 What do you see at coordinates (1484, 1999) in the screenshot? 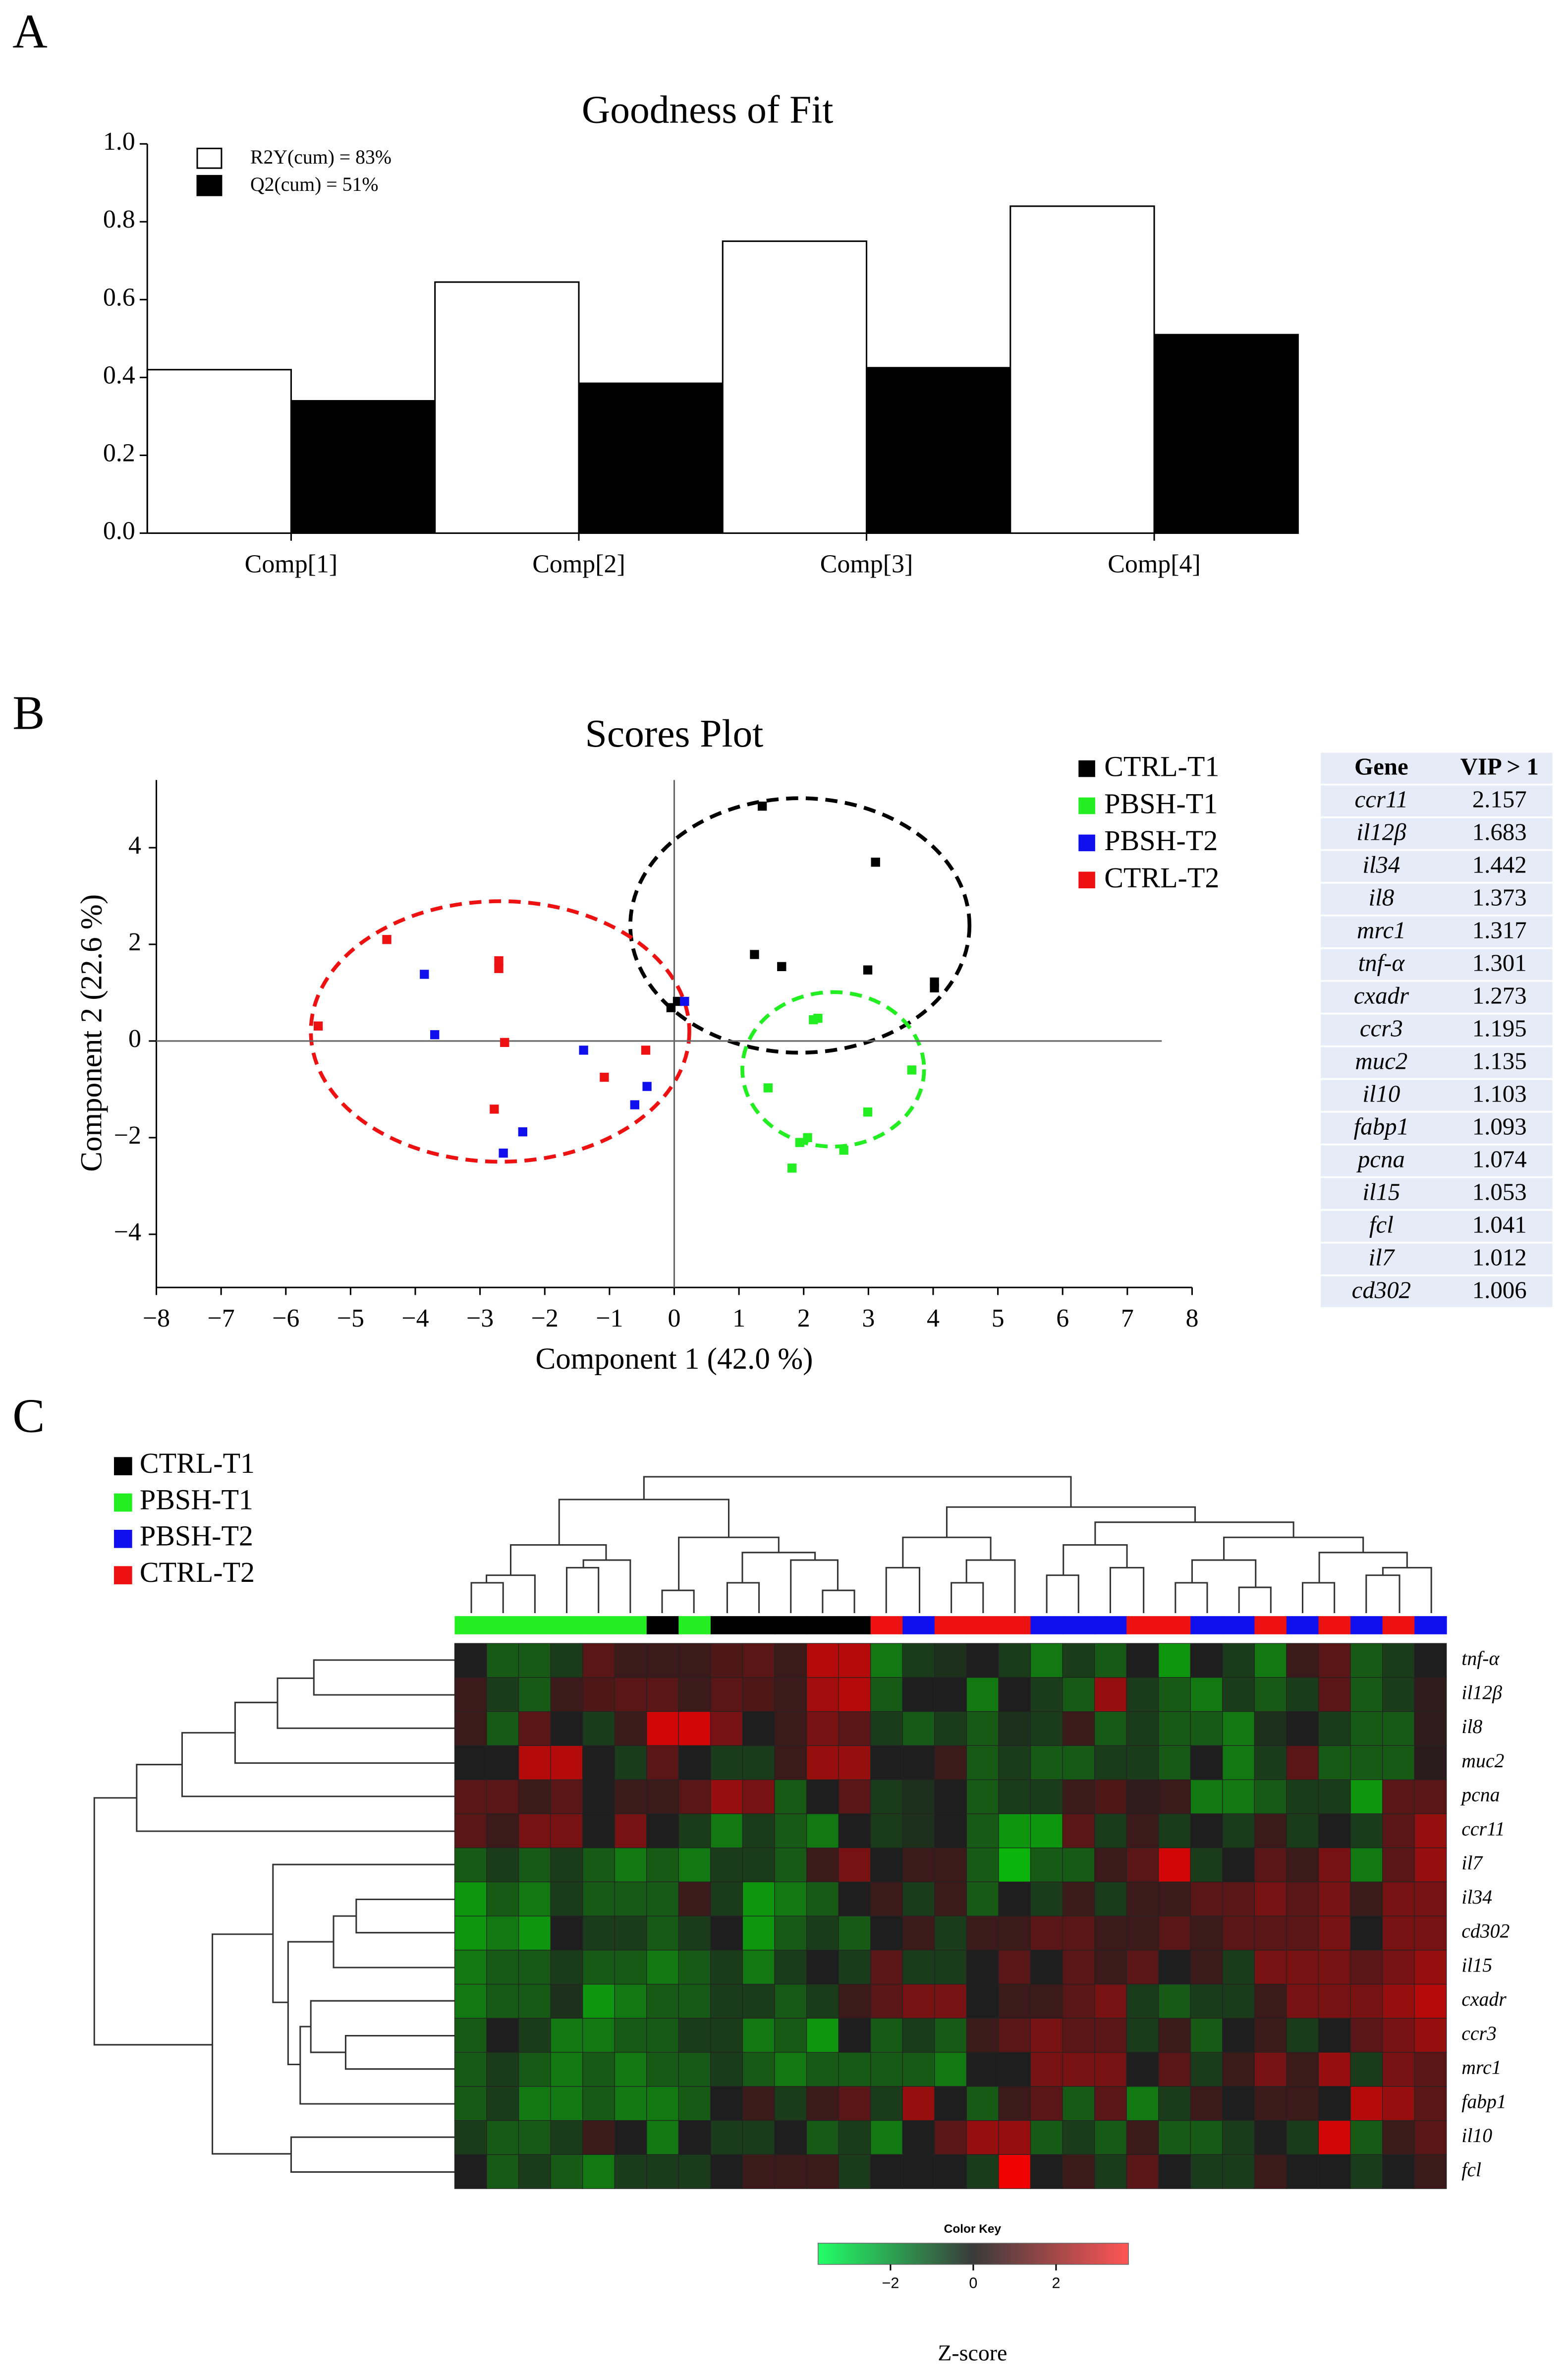
I see `row-label: cxadr` at bounding box center [1484, 1999].